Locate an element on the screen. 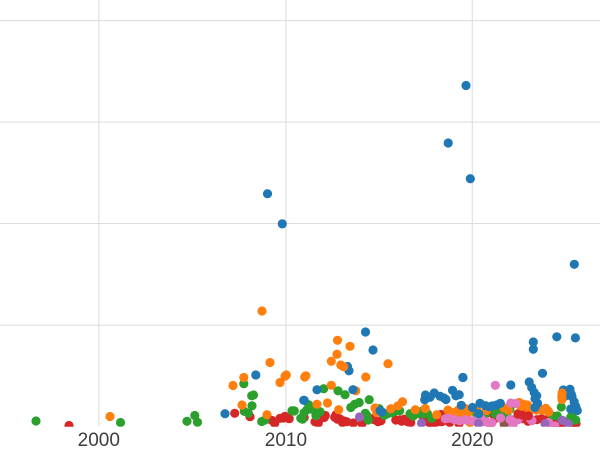  svg-text: 2020 is located at coordinates (472, 440).